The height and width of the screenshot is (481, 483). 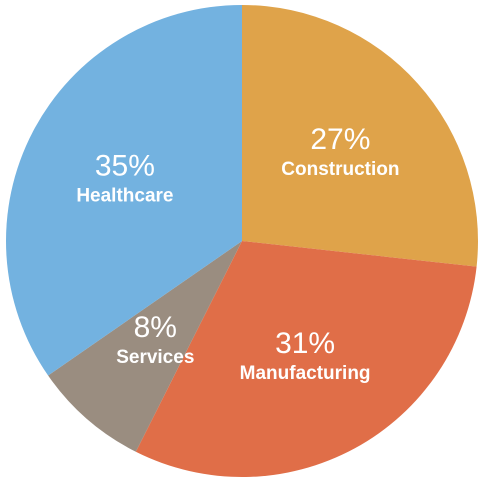 I want to click on slice-value-label-manufacturing: 31%, so click(x=305, y=343).